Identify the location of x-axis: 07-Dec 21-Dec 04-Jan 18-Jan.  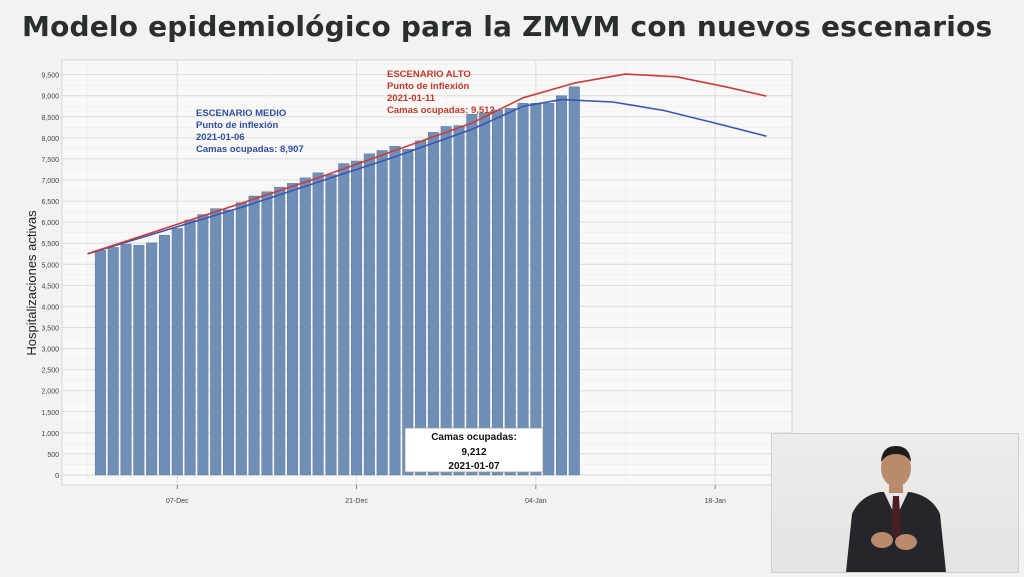
(446, 495).